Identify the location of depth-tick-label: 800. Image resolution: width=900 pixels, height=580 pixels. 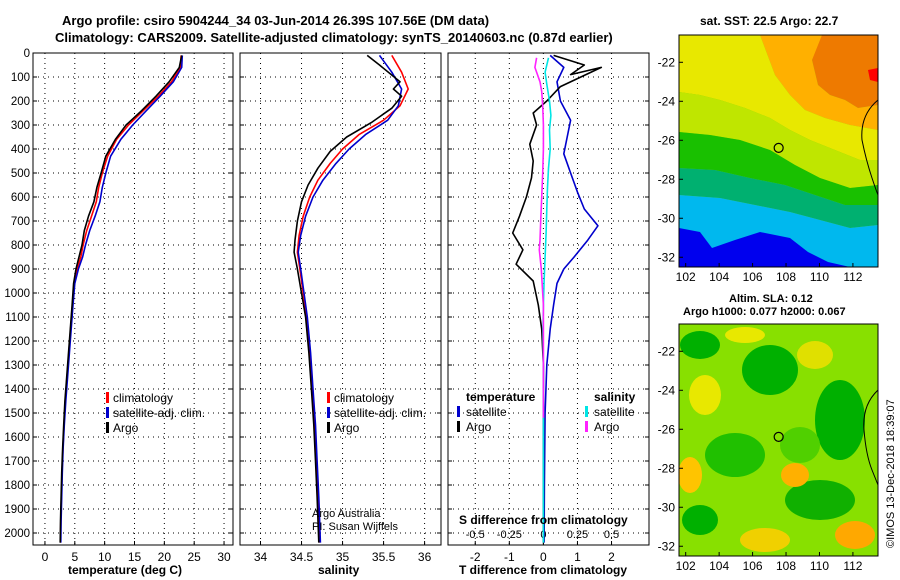
(20, 246).